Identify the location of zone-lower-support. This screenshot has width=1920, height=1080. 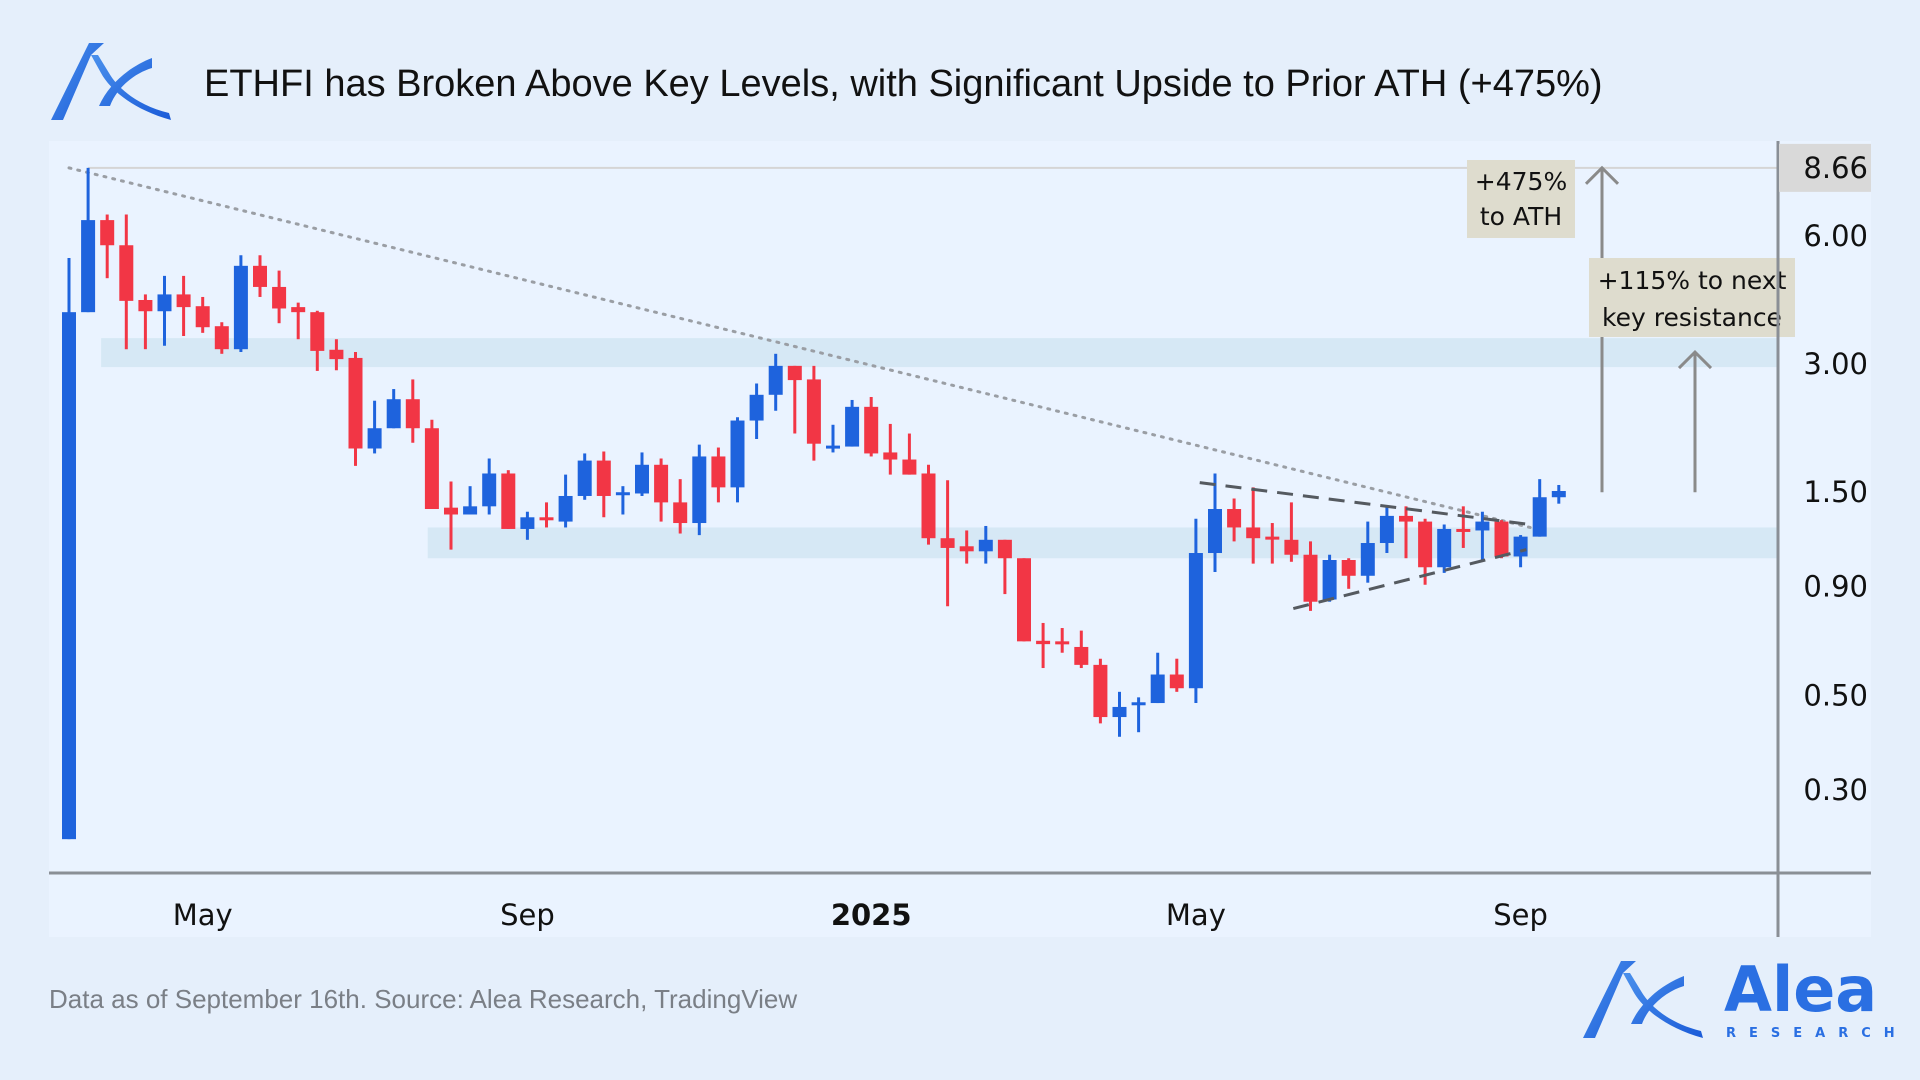
(1103, 543).